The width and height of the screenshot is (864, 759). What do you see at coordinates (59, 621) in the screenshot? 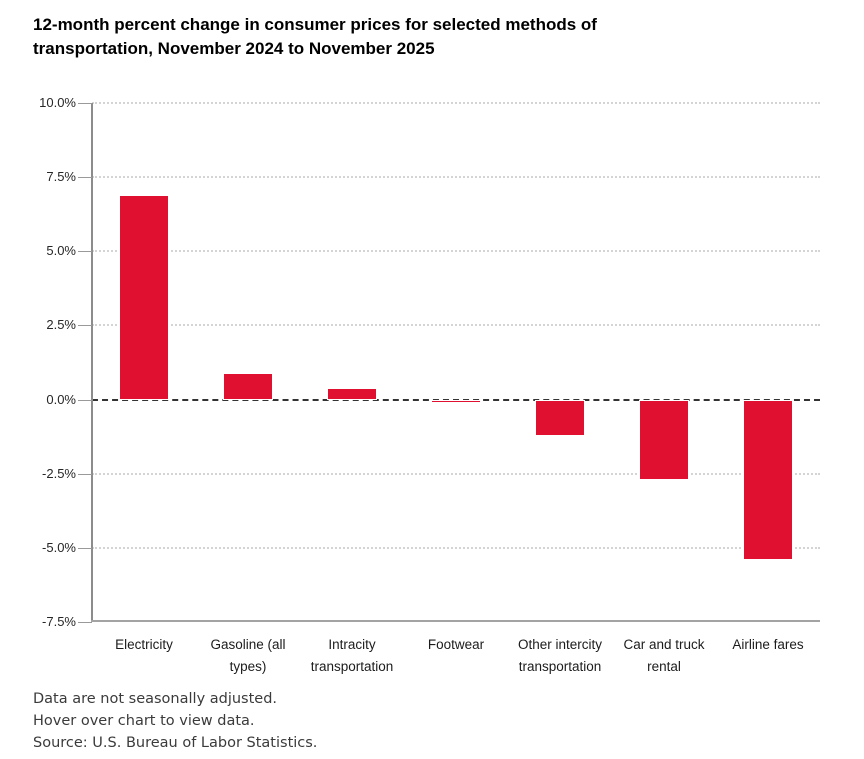
I see `y-axis-tick-label: -7.5%` at bounding box center [59, 621].